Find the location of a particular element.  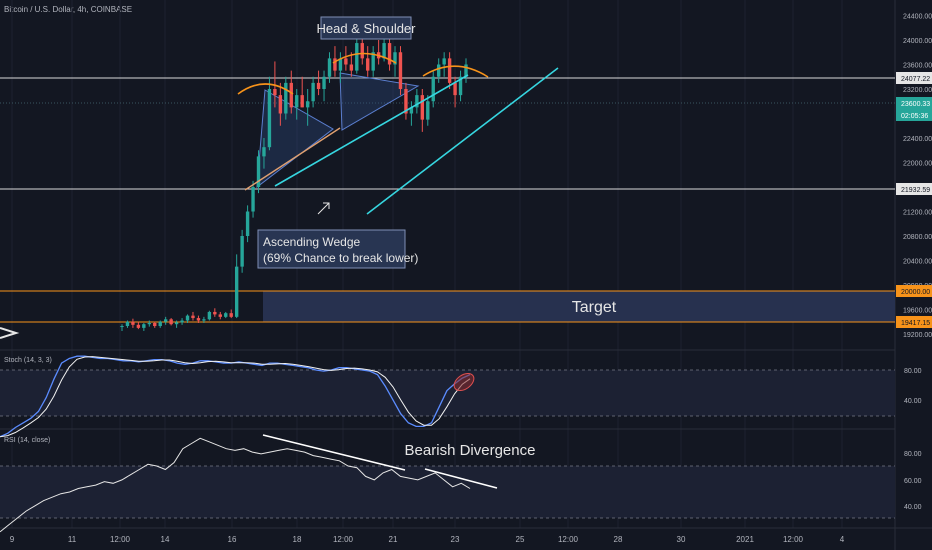

price-label-text: 21932.59 is located at coordinates (915, 190).